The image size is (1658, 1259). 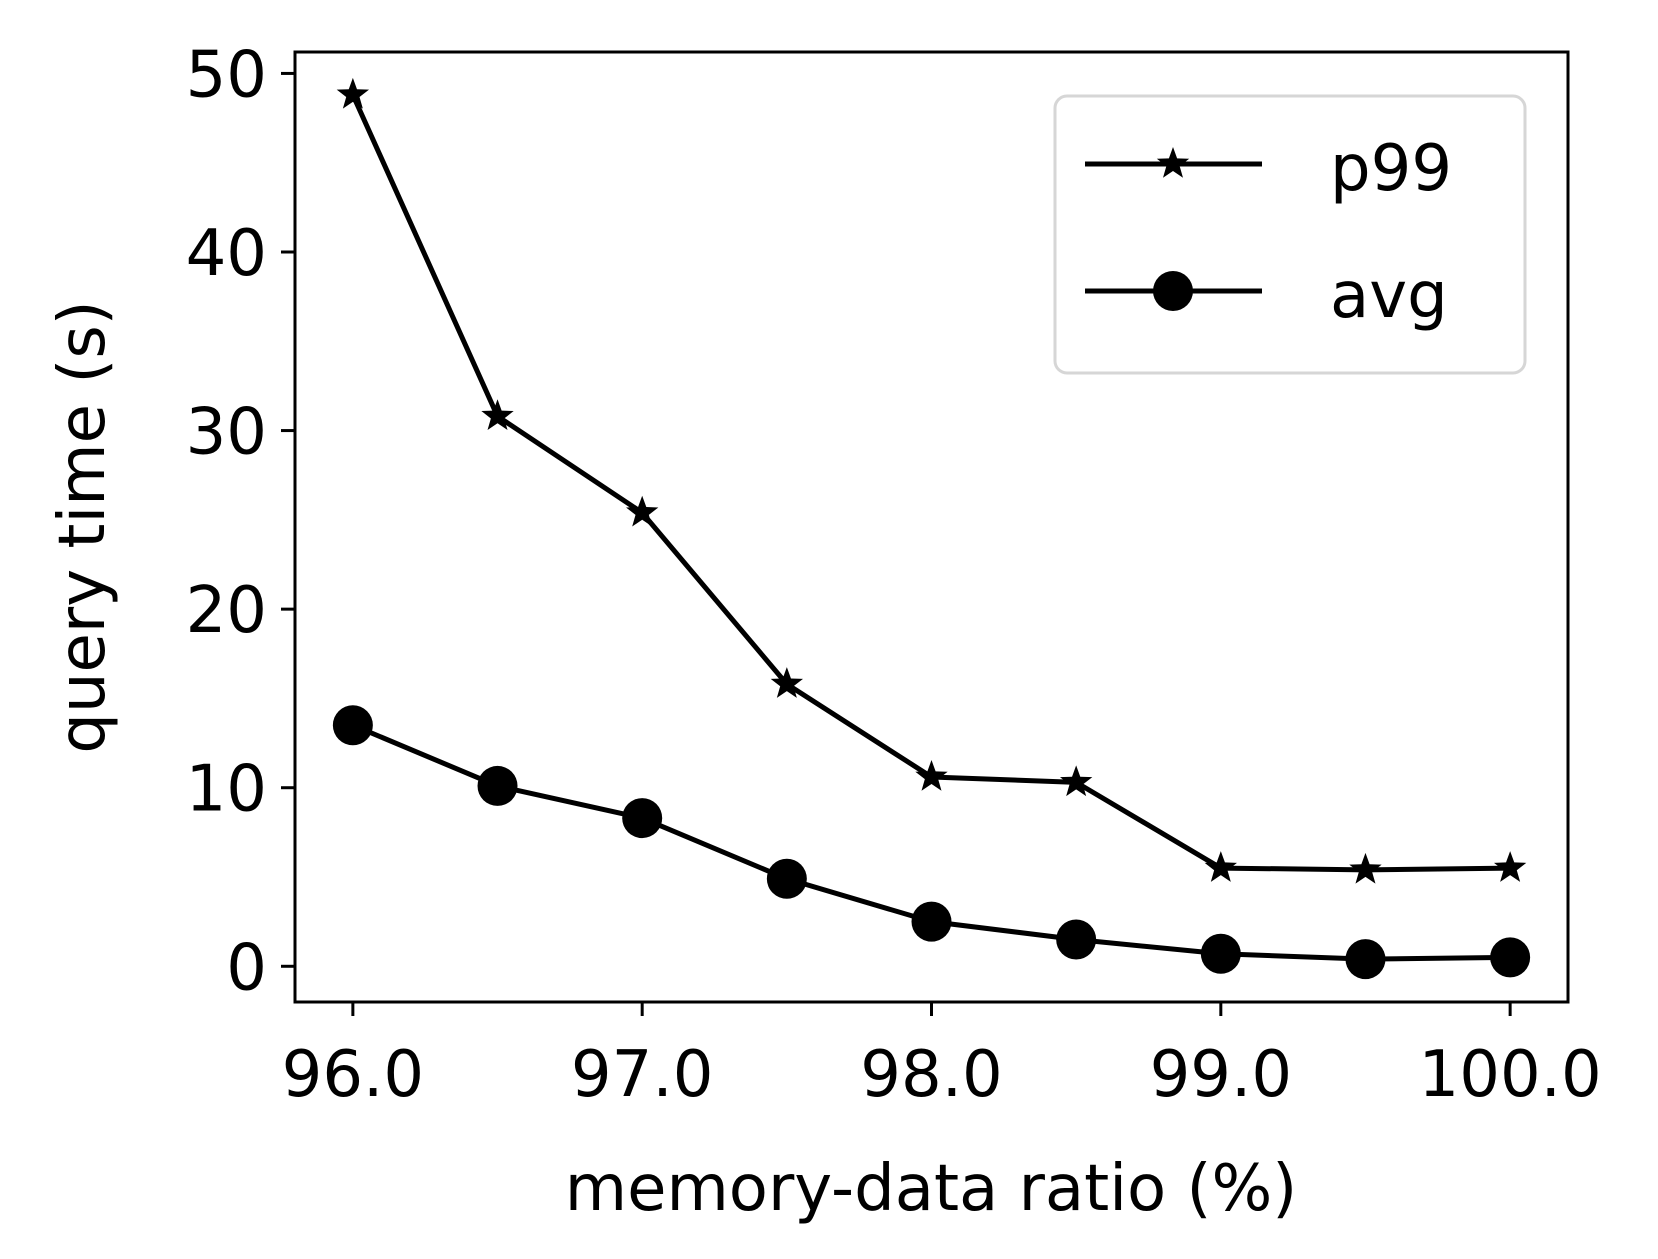 I want to click on x-tick-label: 98.0, so click(x=931, y=1075).